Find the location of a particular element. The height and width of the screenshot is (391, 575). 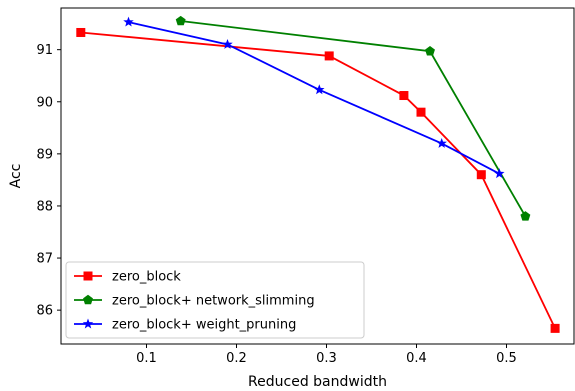

x-tick-label: 0.5 is located at coordinates (506, 358).